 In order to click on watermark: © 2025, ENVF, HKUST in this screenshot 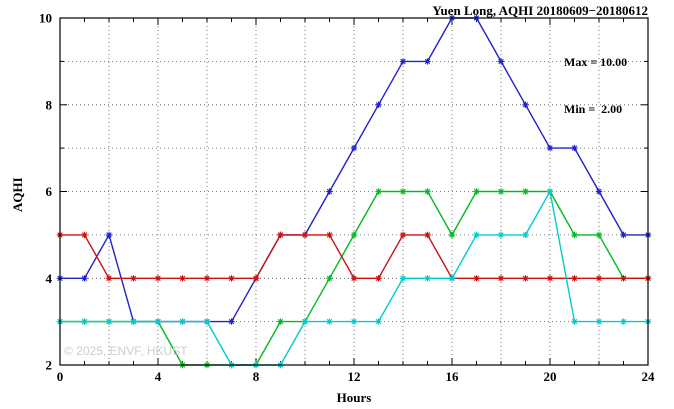, I will do `click(126, 351)`.